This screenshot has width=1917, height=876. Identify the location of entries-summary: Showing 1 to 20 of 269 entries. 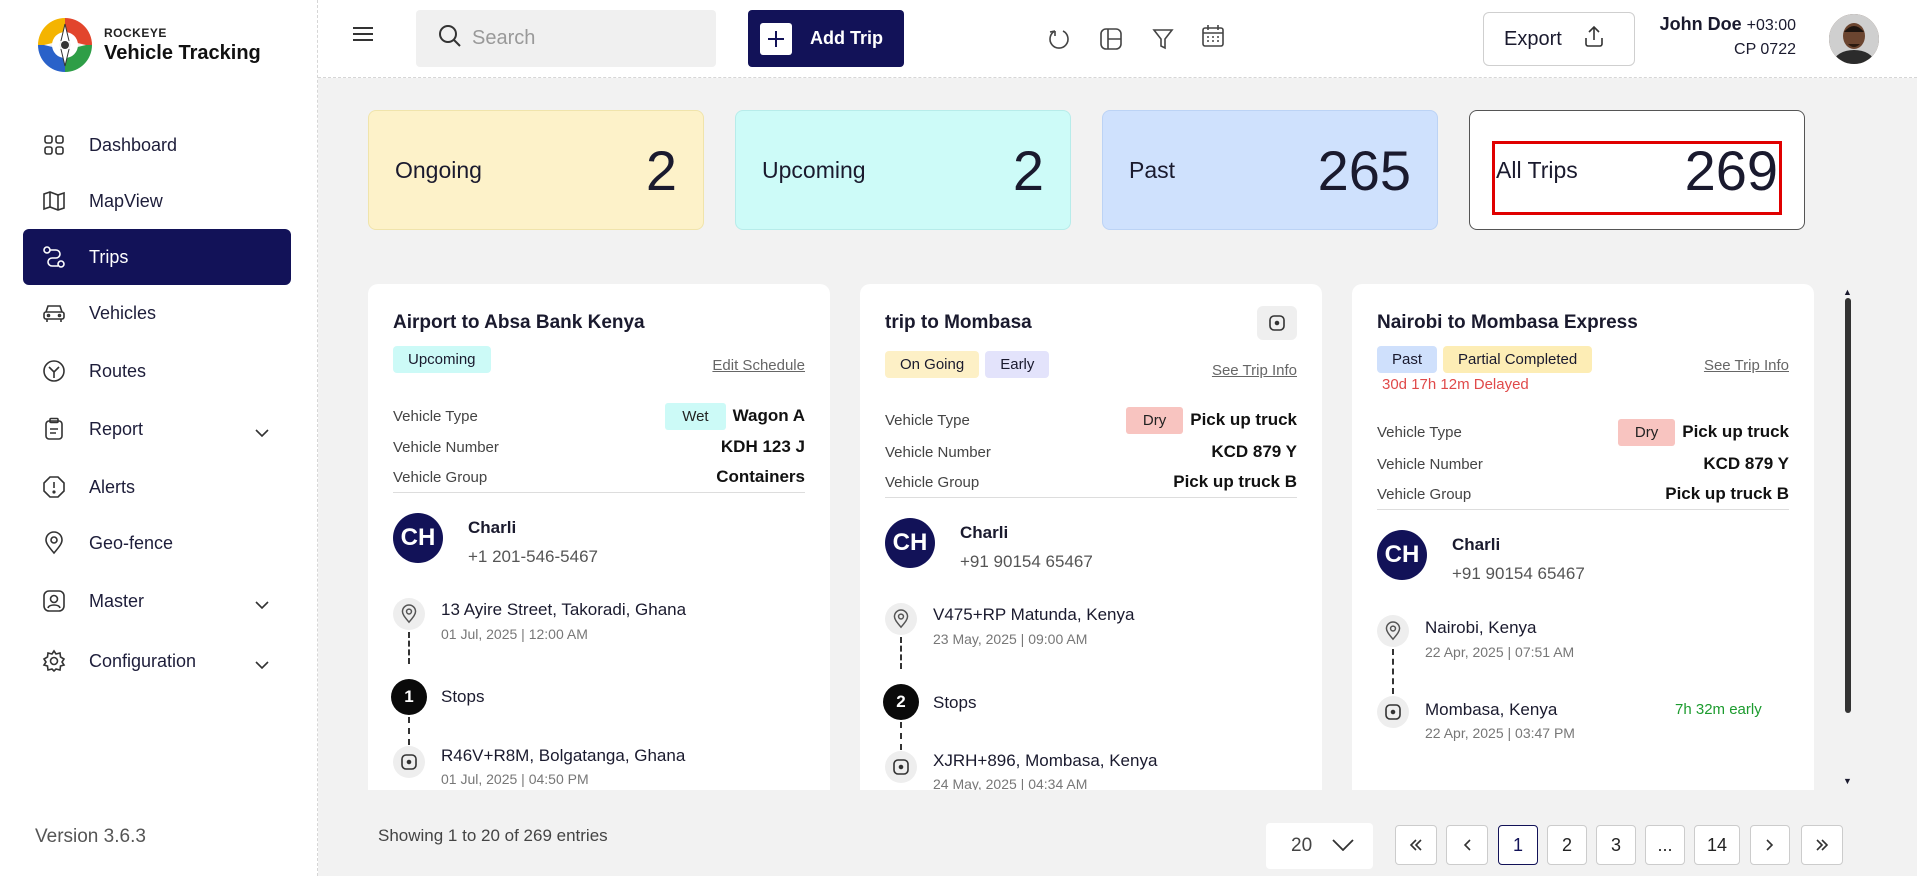
(493, 835).